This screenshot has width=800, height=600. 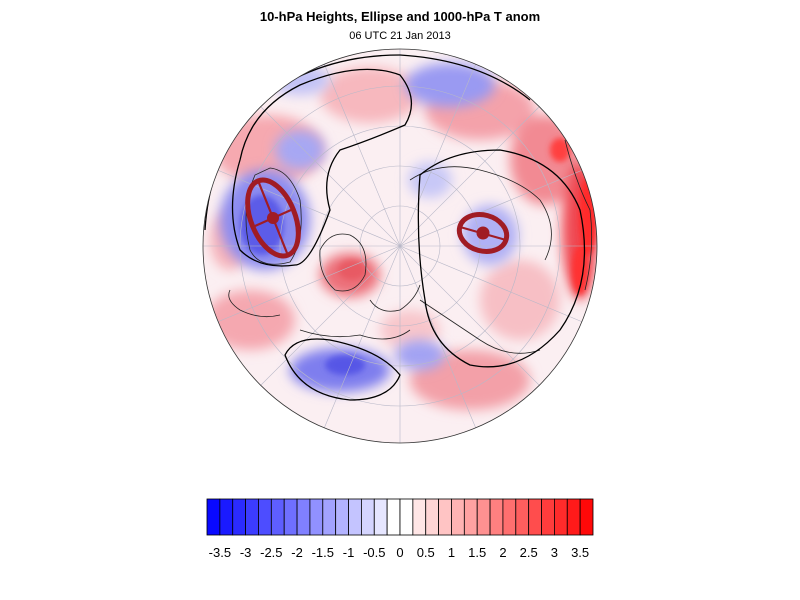 What do you see at coordinates (554, 552) in the screenshot?
I see `colorbar-tick-label: 3` at bounding box center [554, 552].